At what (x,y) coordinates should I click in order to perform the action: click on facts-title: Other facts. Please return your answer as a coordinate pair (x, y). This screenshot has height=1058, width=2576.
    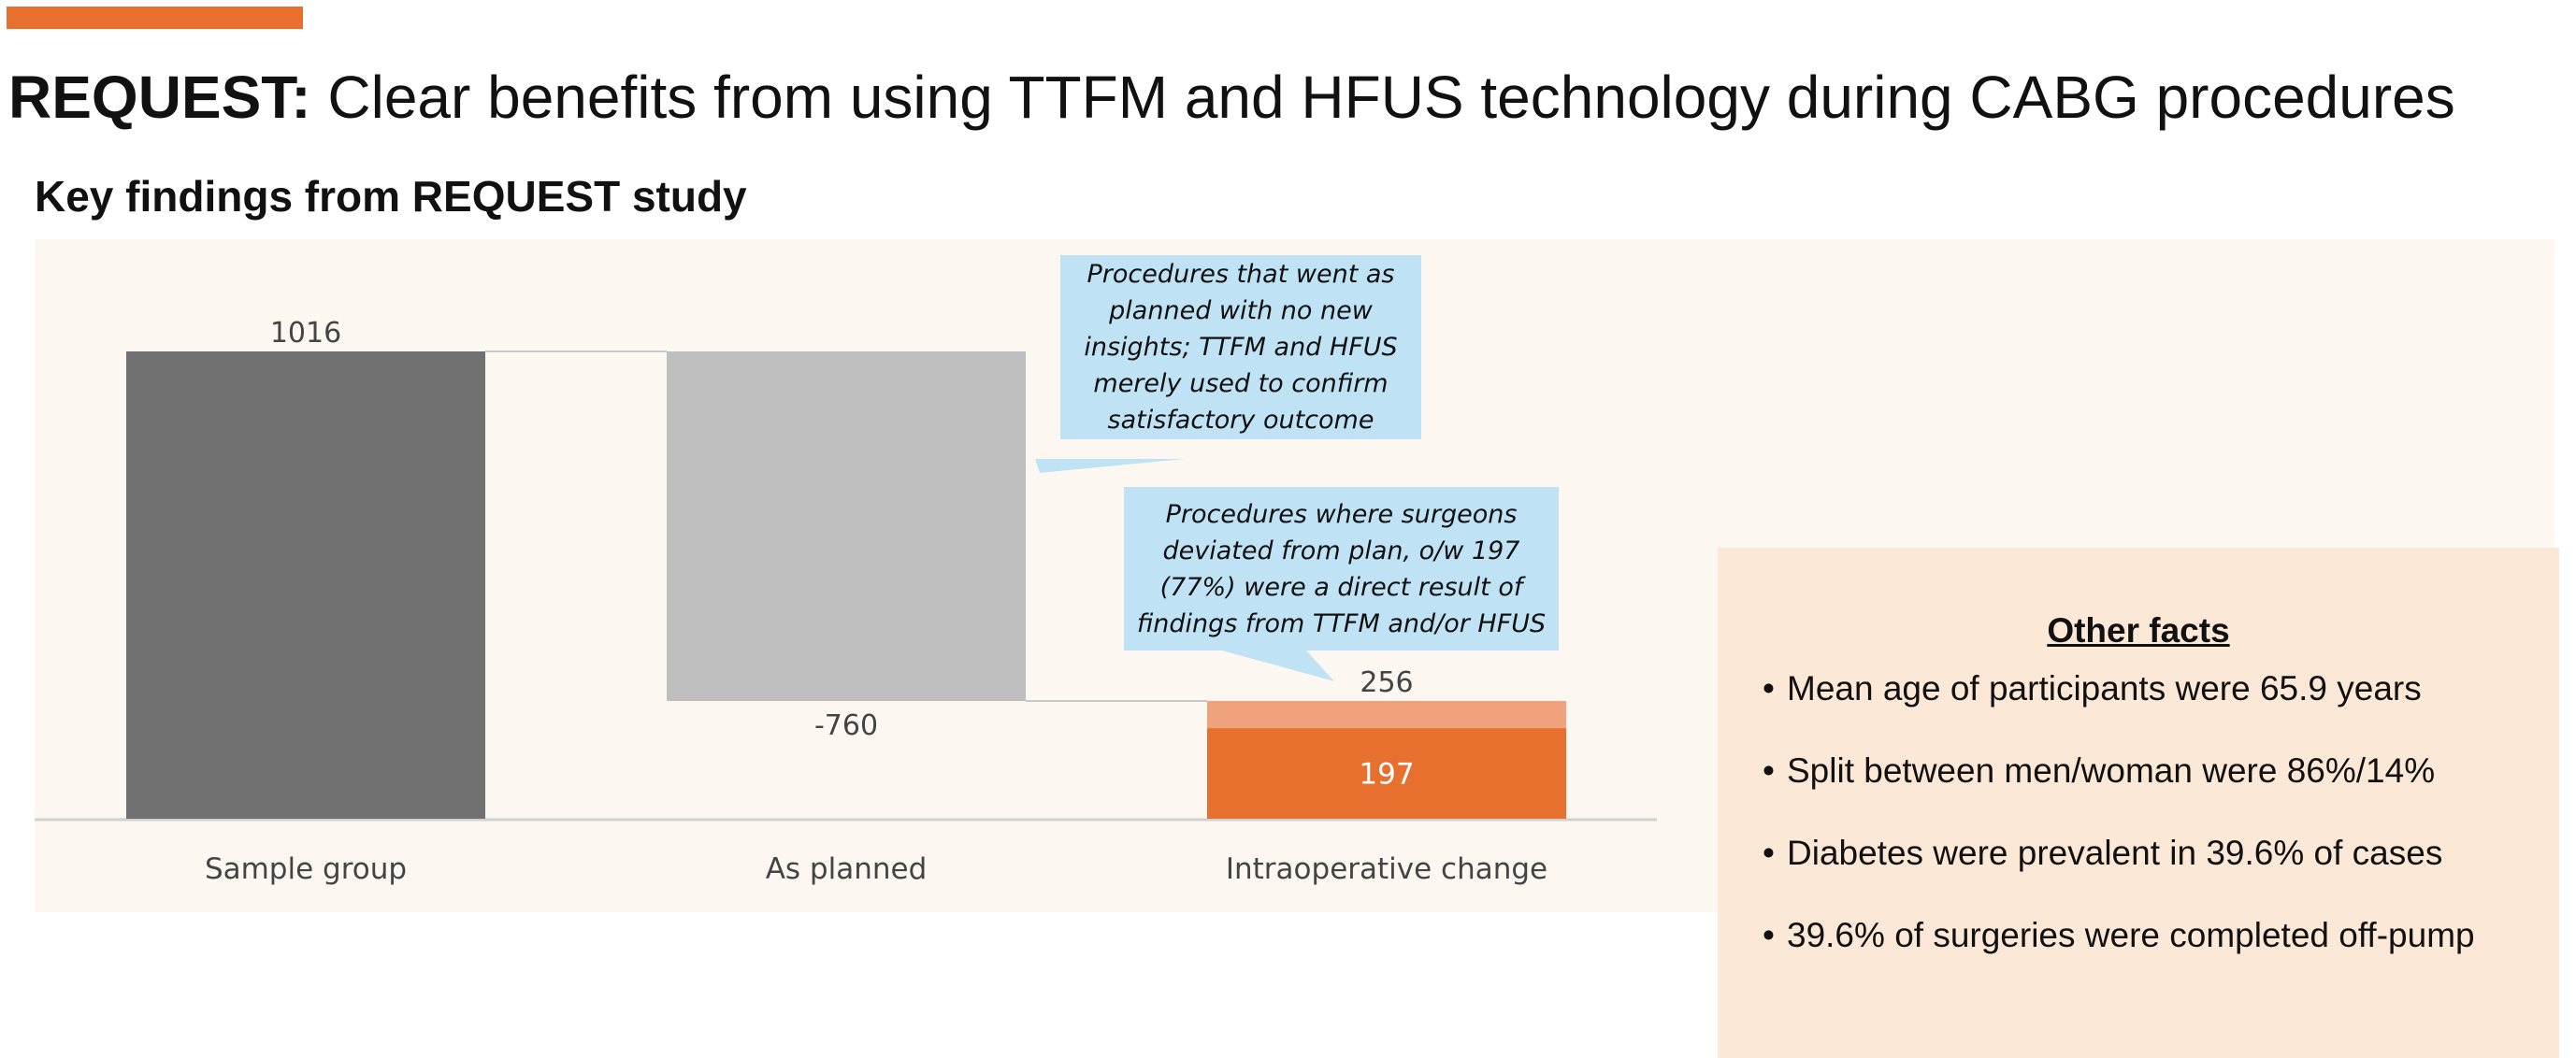
    Looking at the image, I should click on (2139, 630).